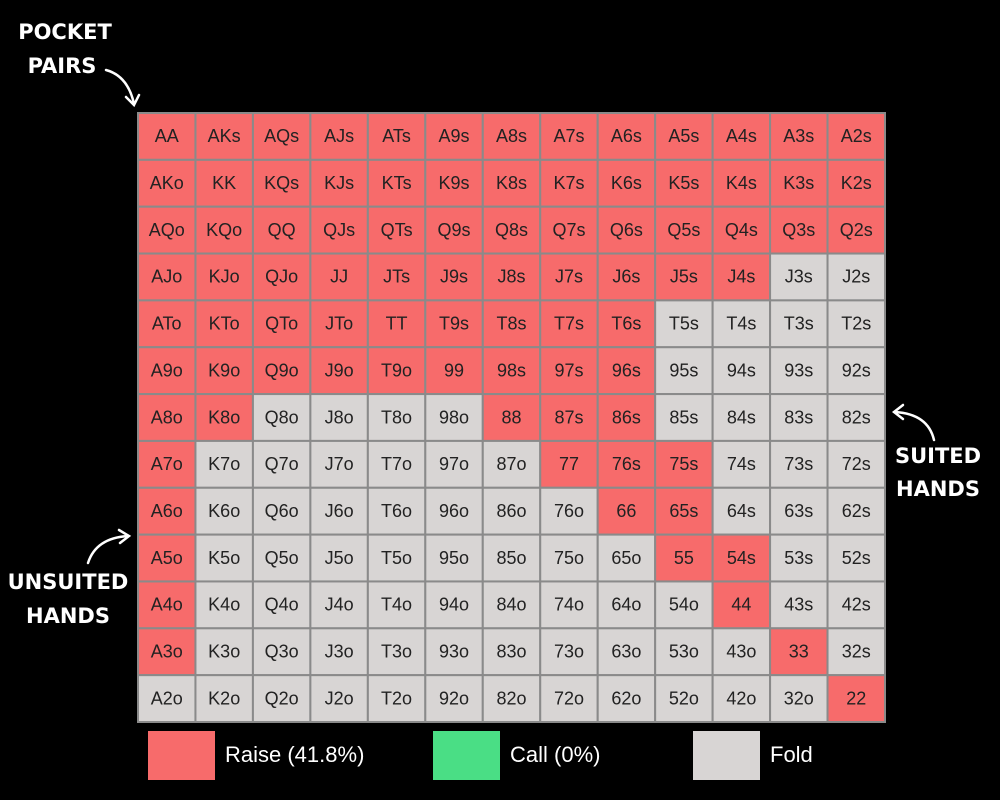 This screenshot has height=800, width=1000. What do you see at coordinates (626, 277) in the screenshot?
I see `hand-label: J6s` at bounding box center [626, 277].